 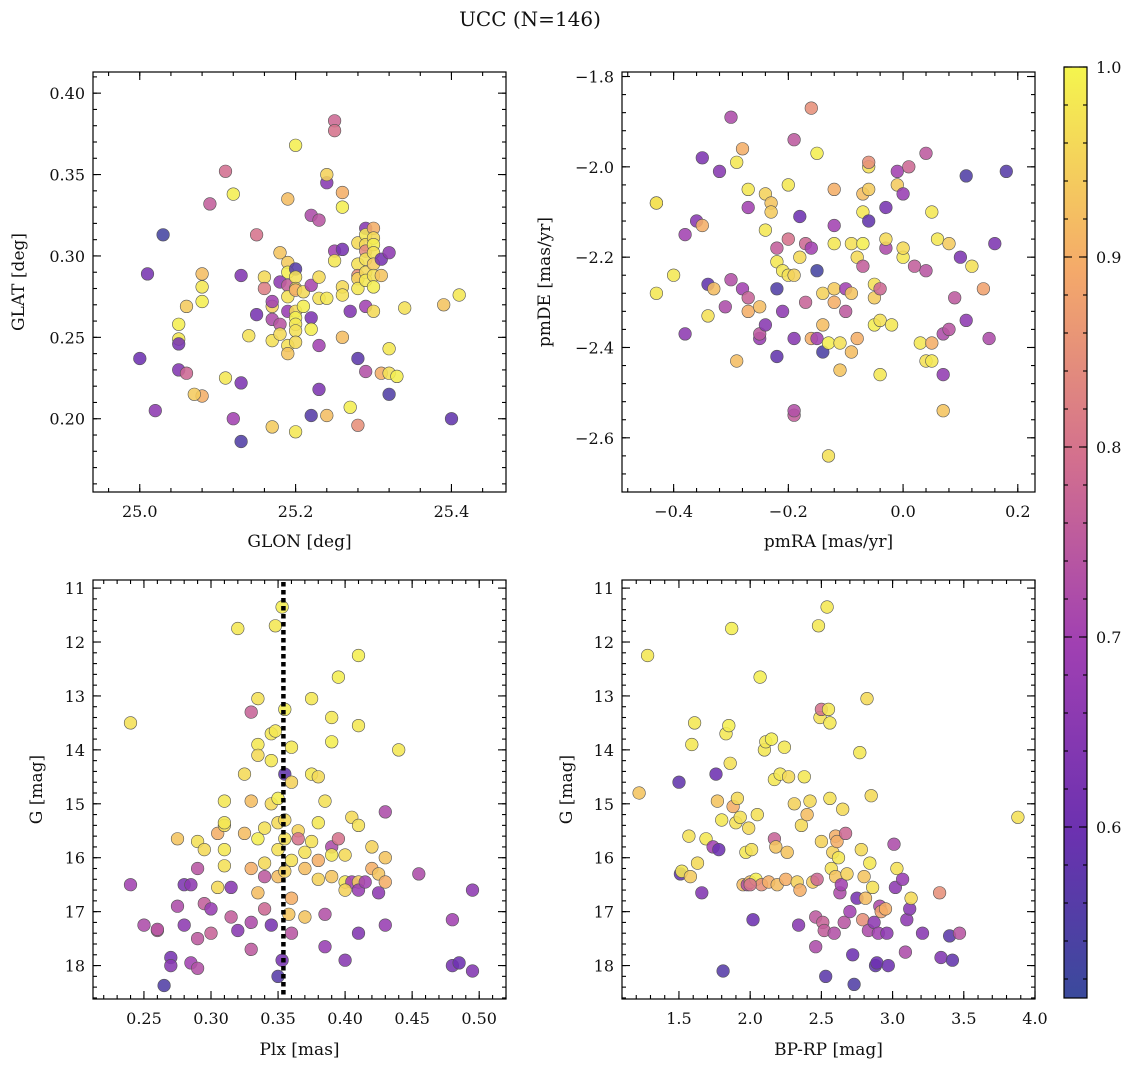 I want to click on y-axis-label: GLAT [deg], so click(x=19, y=282).